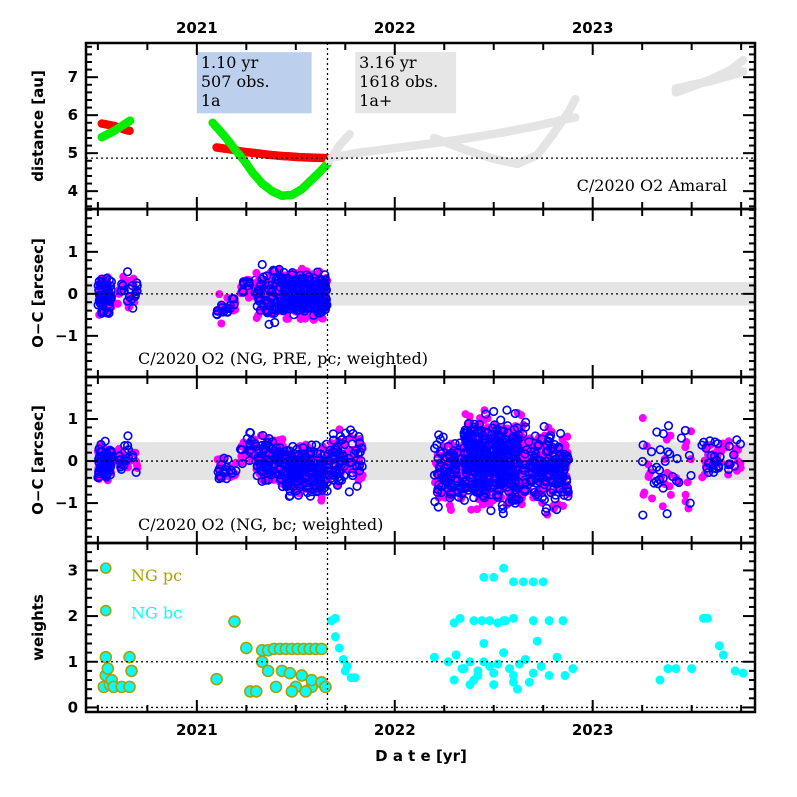 The width and height of the screenshot is (797, 797). What do you see at coordinates (652, 185) in the screenshot?
I see `panel-annotation: C/2020 O2 Amaral` at bounding box center [652, 185].